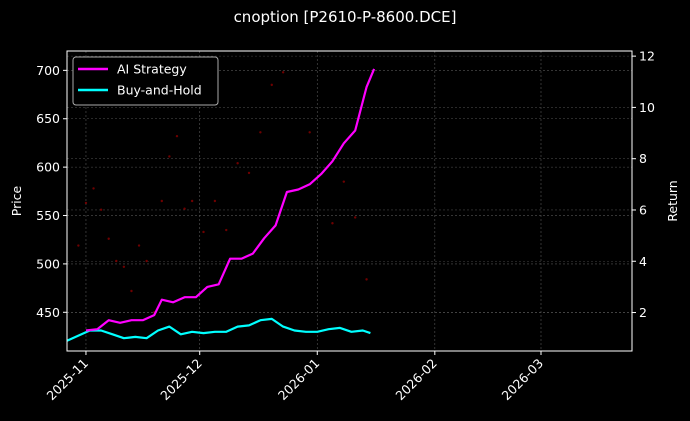  I want to click on chart-title: cnoption [P2610-P-8600.DCE], so click(345, 17).